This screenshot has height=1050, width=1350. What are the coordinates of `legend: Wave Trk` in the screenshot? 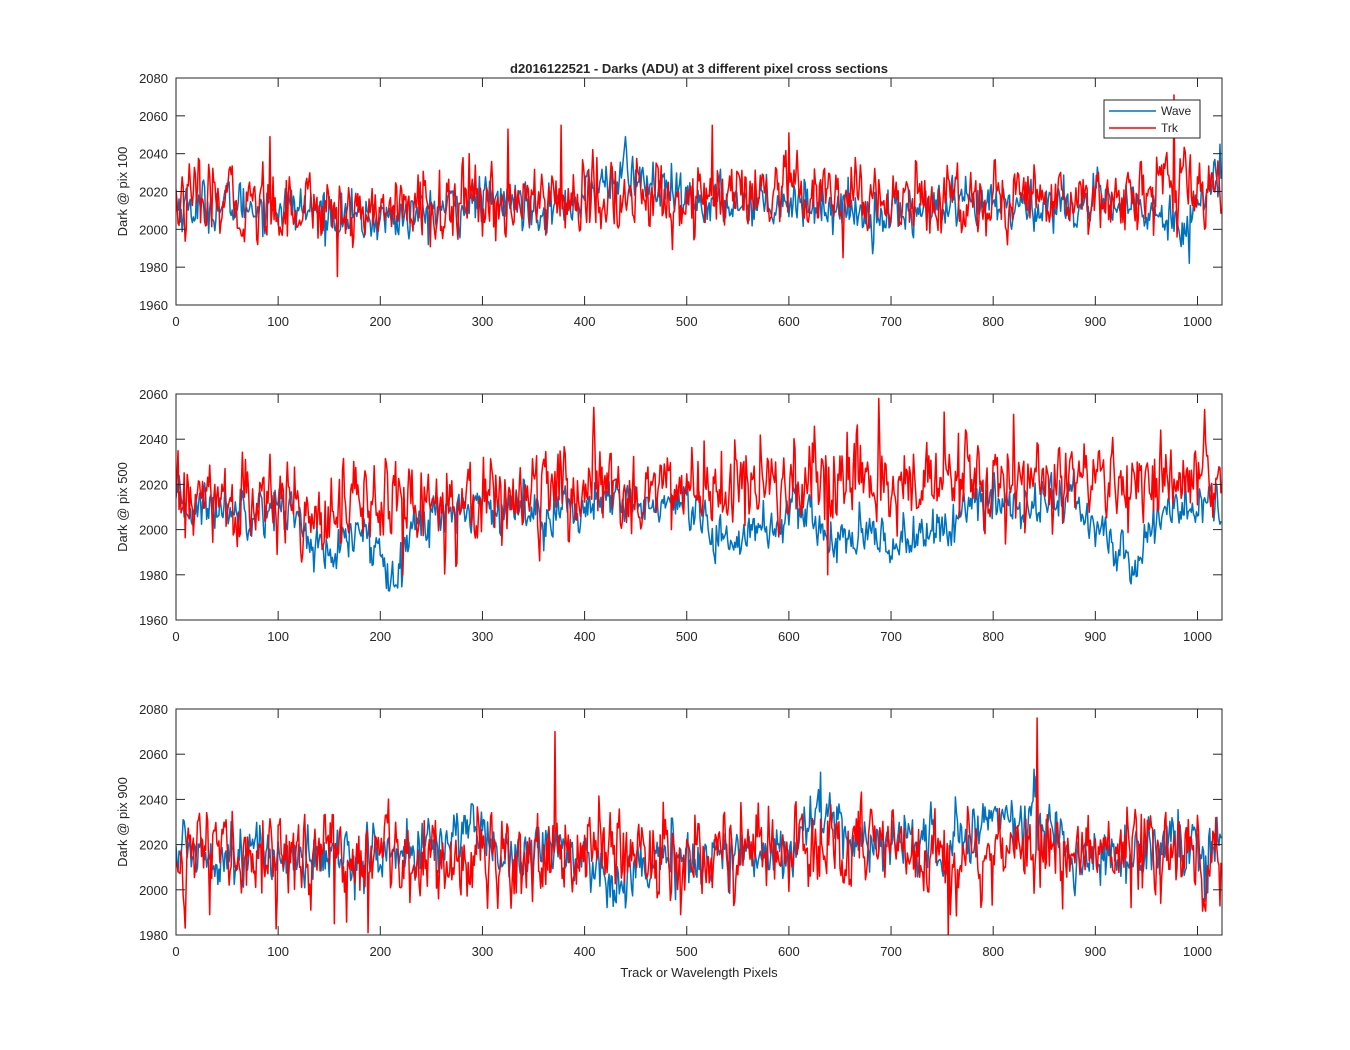 It's located at (1152, 119).